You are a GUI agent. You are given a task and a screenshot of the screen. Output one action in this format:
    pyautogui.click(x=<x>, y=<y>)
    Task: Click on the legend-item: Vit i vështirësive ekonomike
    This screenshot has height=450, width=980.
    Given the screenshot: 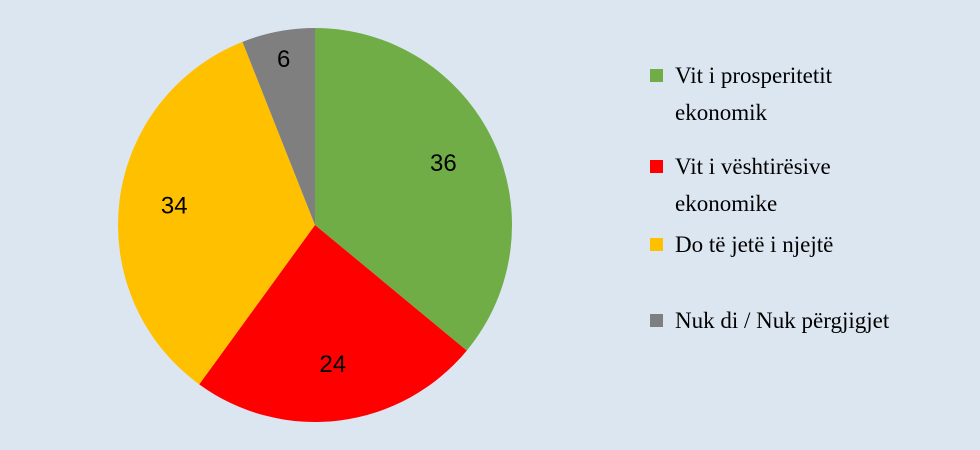 What is the action you would take?
    pyautogui.click(x=780, y=185)
    